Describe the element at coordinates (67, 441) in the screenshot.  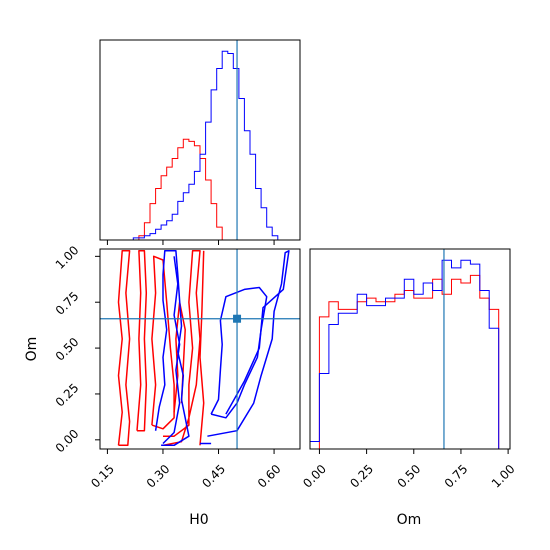
I see `joint-y-tick-label: 0.00` at that location.